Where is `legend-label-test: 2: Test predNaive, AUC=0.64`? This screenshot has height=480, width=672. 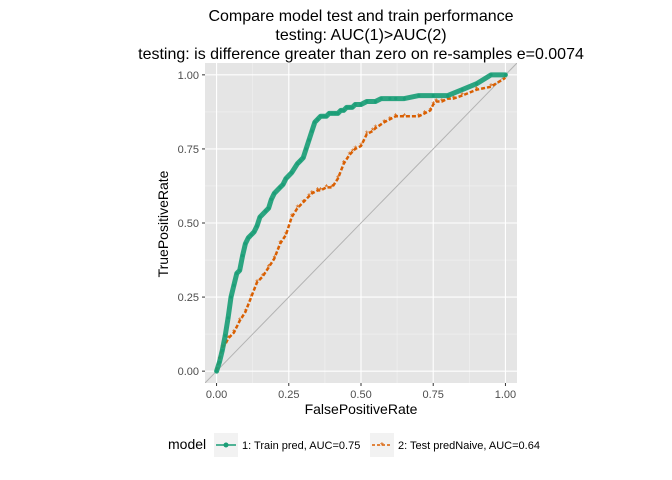 legend-label-test: 2: Test predNaive, AUC=0.64 is located at coordinates (469, 446).